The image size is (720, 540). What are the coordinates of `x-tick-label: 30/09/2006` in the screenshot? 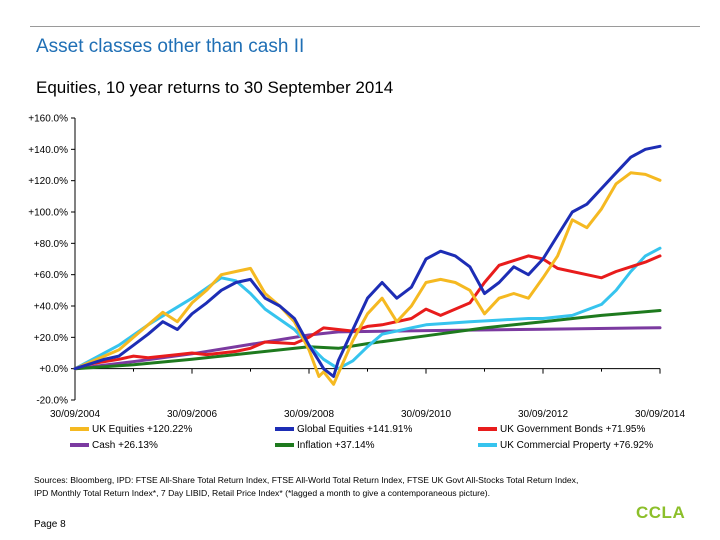 It's located at (192, 414).